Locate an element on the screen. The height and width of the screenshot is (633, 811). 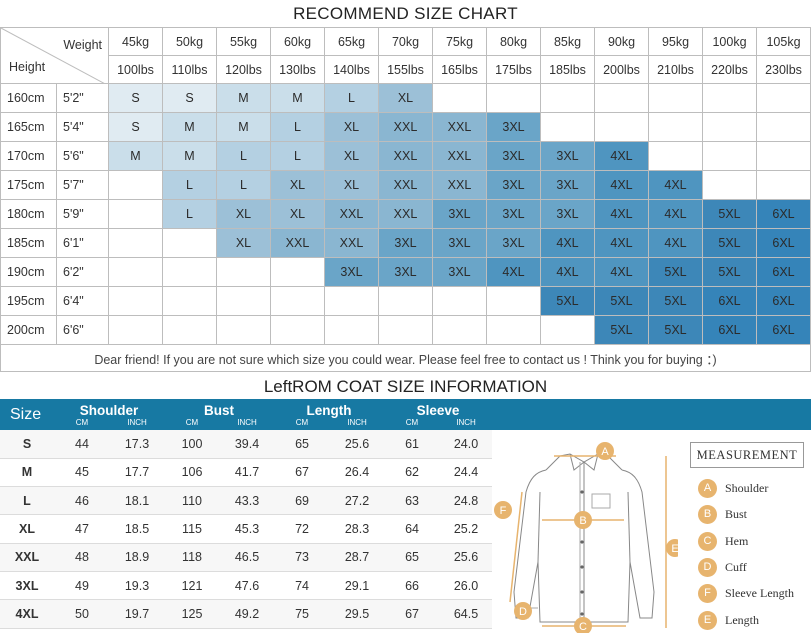
coat-size-row: L 46 18.1 110 43.3 69 27.2 63 24.8 is located at coordinates (246, 501).